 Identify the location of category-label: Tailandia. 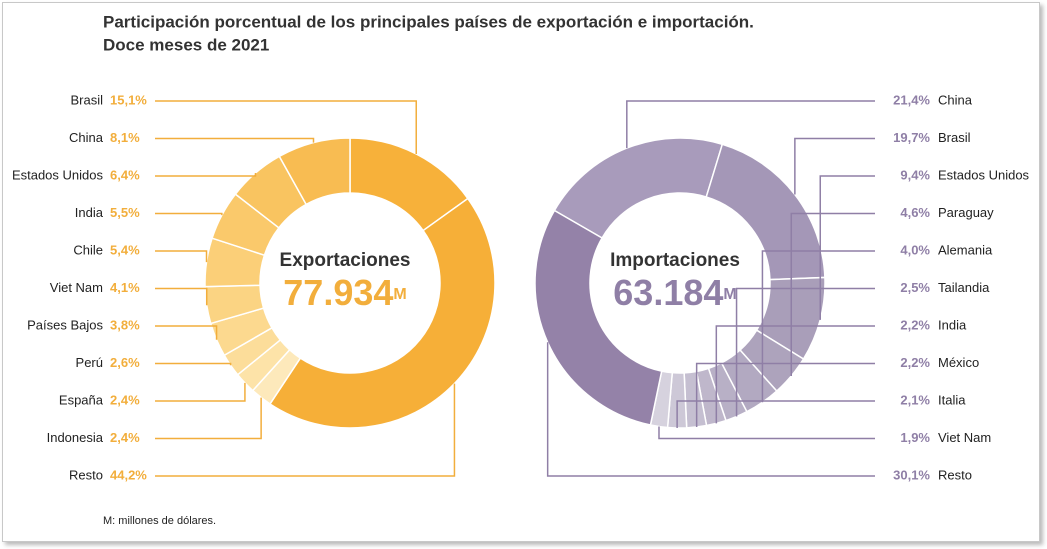
(964, 287).